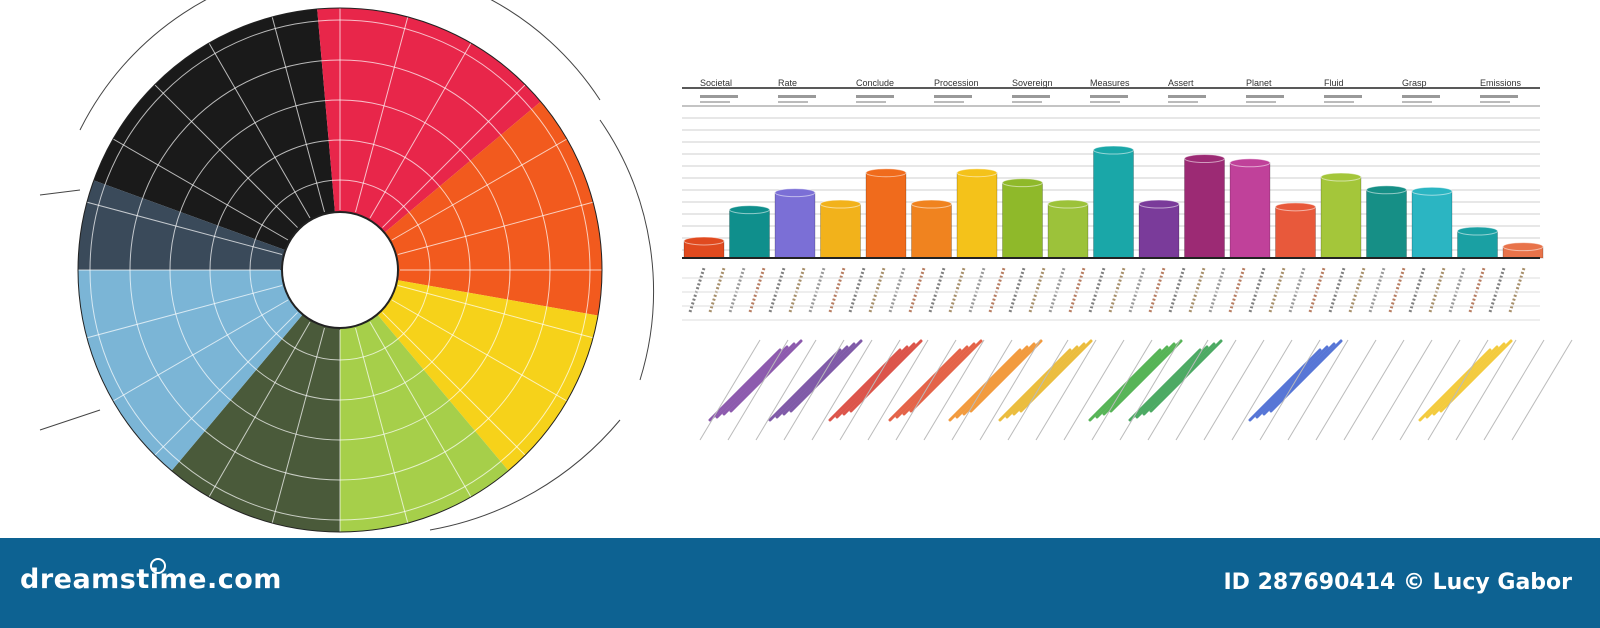  What do you see at coordinates (956, 83) in the screenshot?
I see `header-label: Procession` at bounding box center [956, 83].